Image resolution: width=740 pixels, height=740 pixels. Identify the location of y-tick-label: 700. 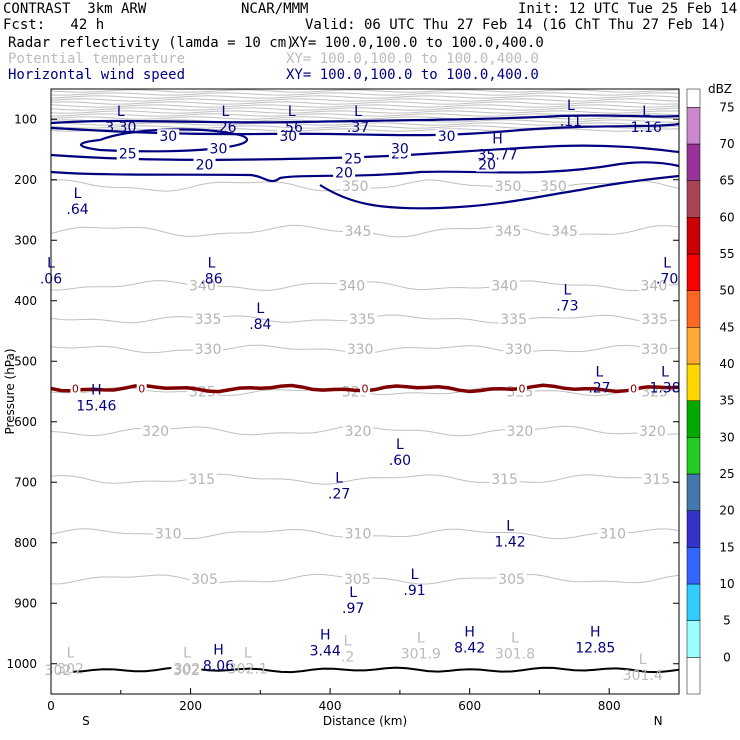
(25, 482).